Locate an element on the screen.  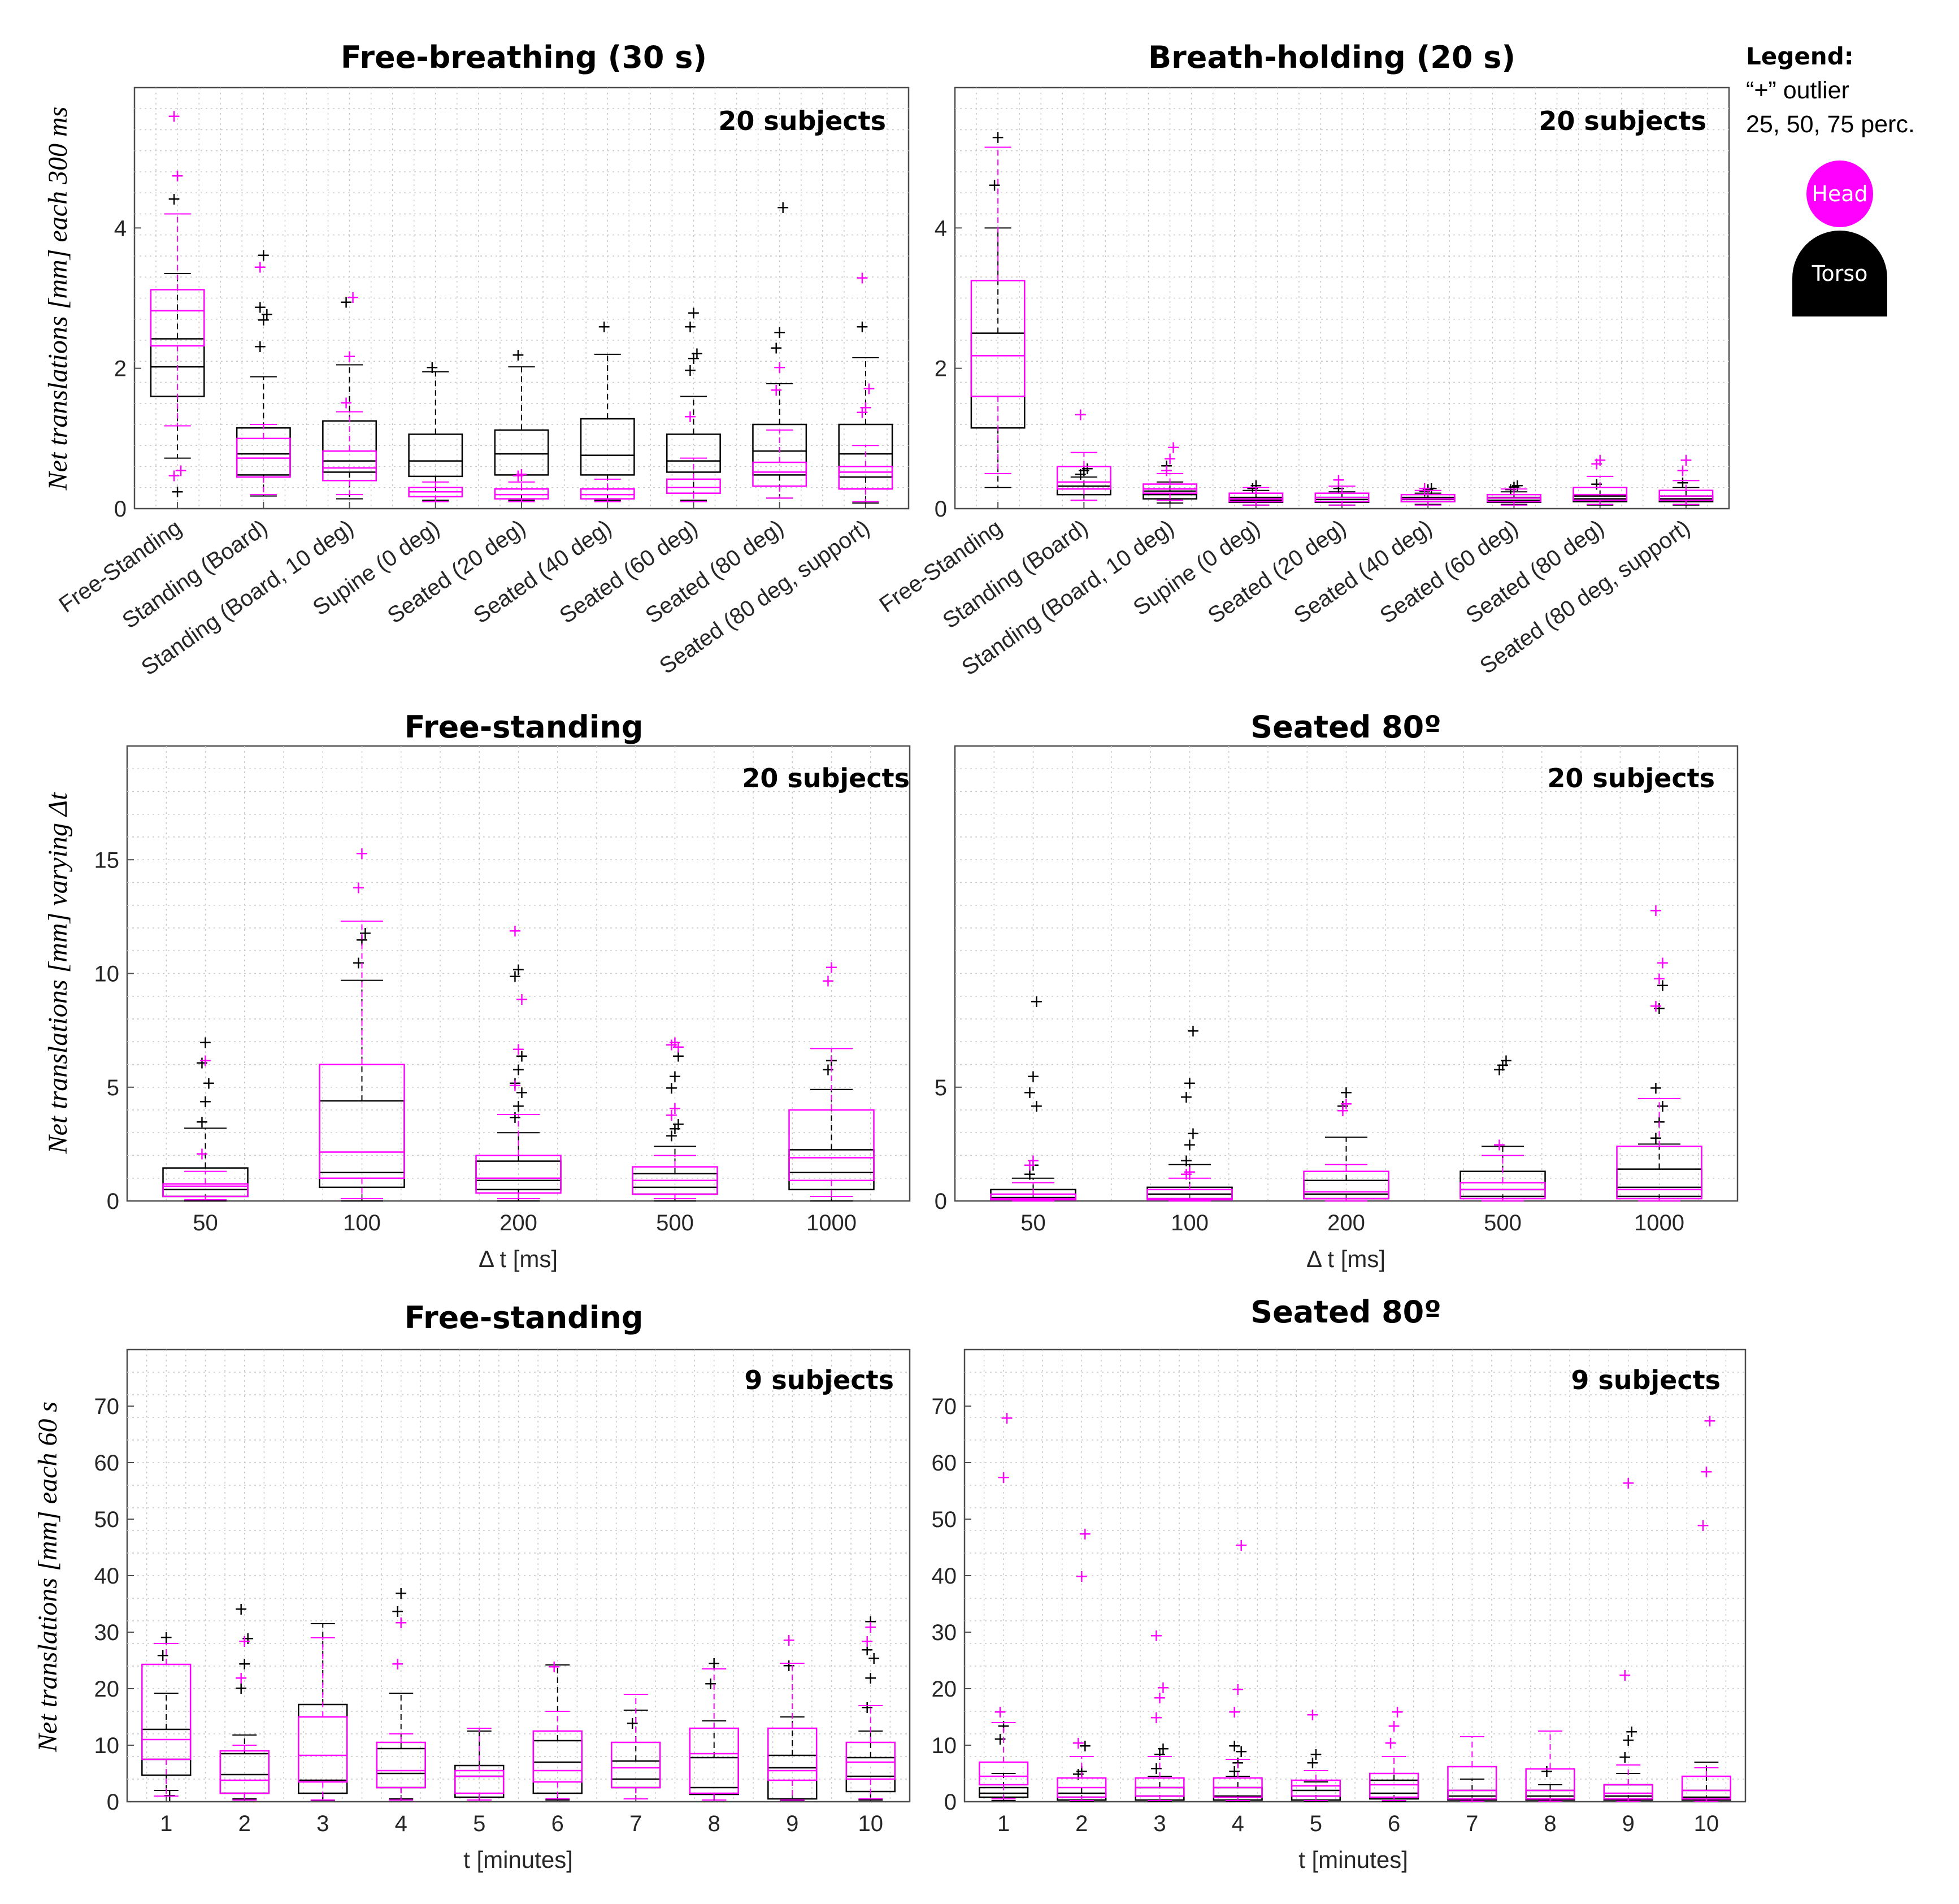
x-tick-label: 9 is located at coordinates (1628, 1823).